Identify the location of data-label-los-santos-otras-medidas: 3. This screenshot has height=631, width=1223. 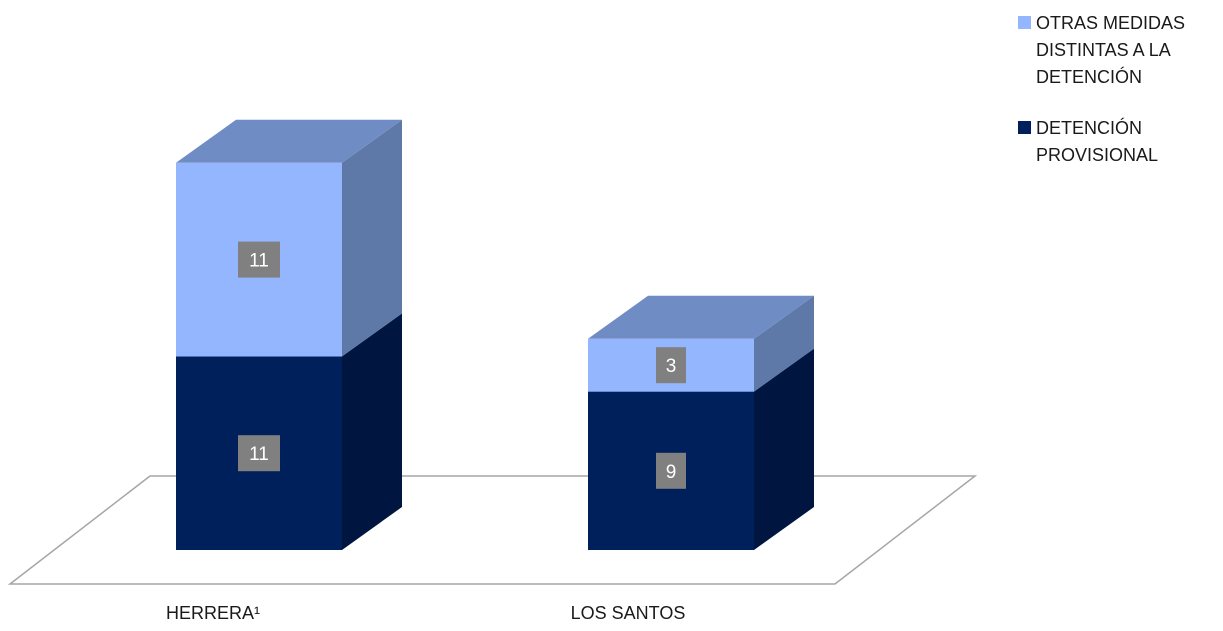
(671, 366).